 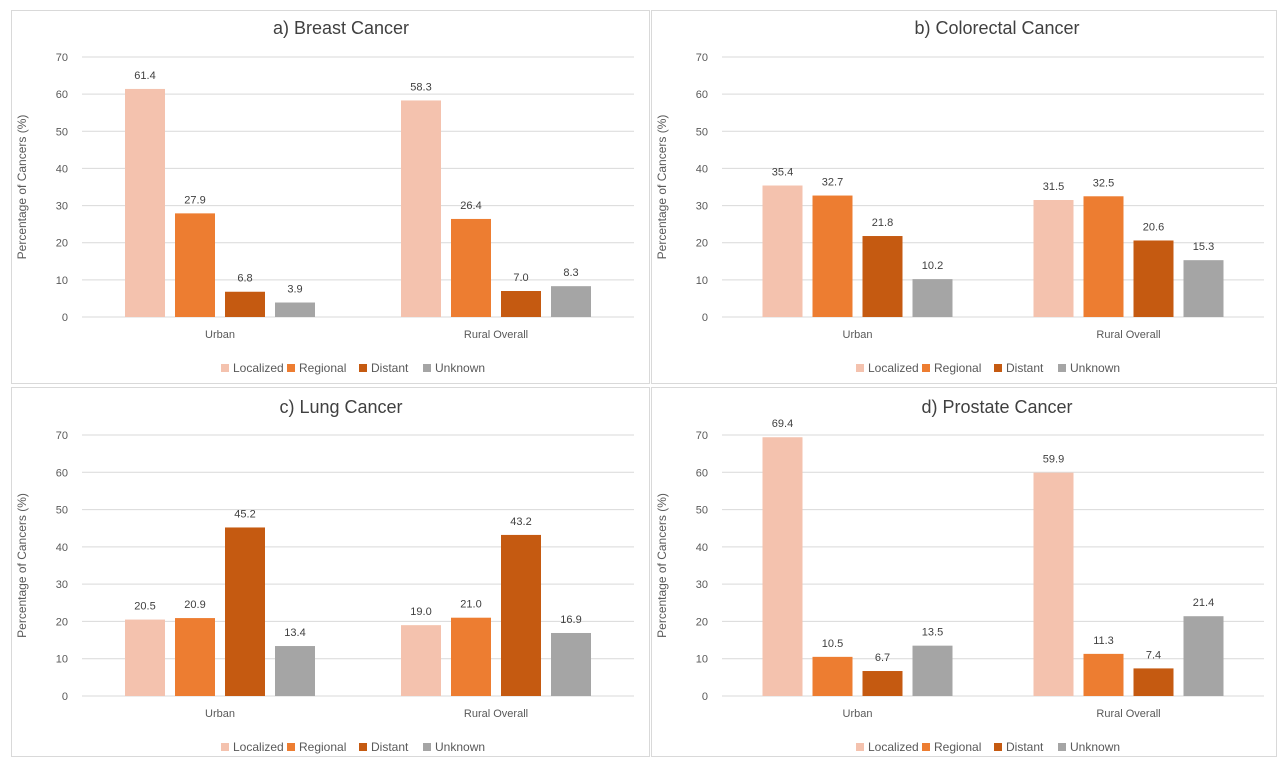 I want to click on bar-breast-regional-urban, so click(x=195, y=265).